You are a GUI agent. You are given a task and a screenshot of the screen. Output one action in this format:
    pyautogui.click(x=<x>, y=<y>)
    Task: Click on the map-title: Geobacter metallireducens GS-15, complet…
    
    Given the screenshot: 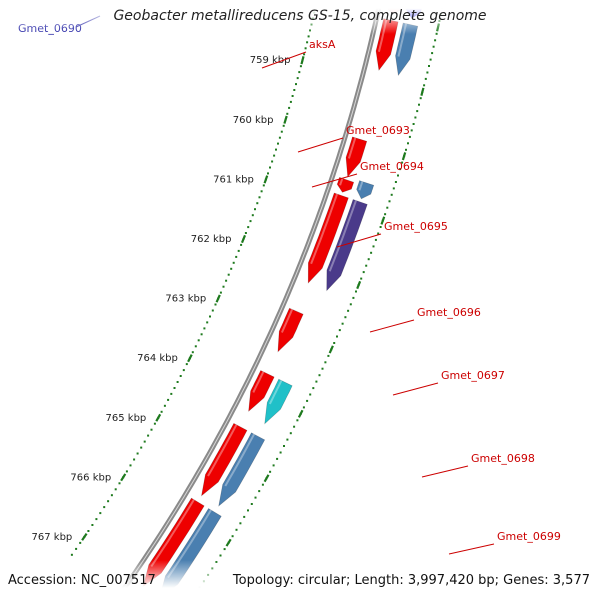 What is the action you would take?
    pyautogui.click(x=300, y=16)
    